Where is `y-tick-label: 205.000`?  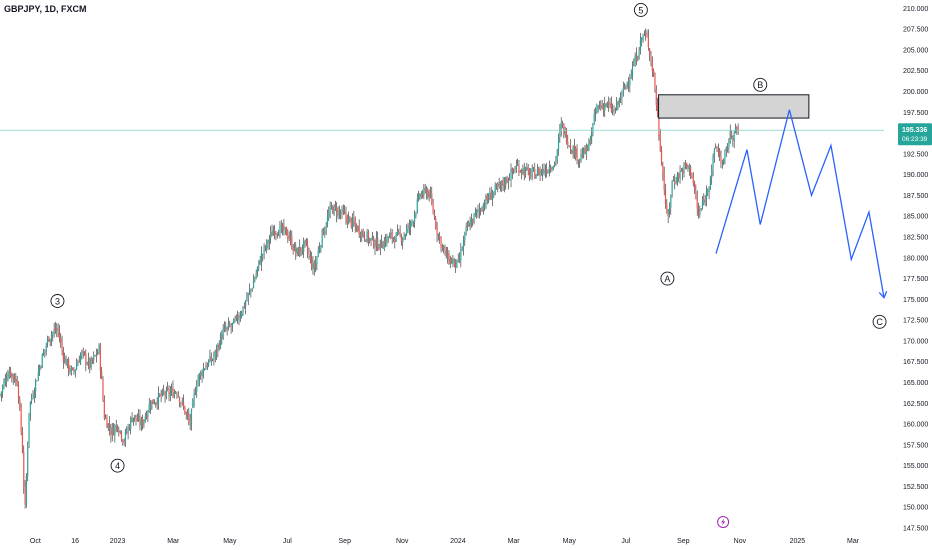
y-tick-label: 205.000 is located at coordinates (915, 50).